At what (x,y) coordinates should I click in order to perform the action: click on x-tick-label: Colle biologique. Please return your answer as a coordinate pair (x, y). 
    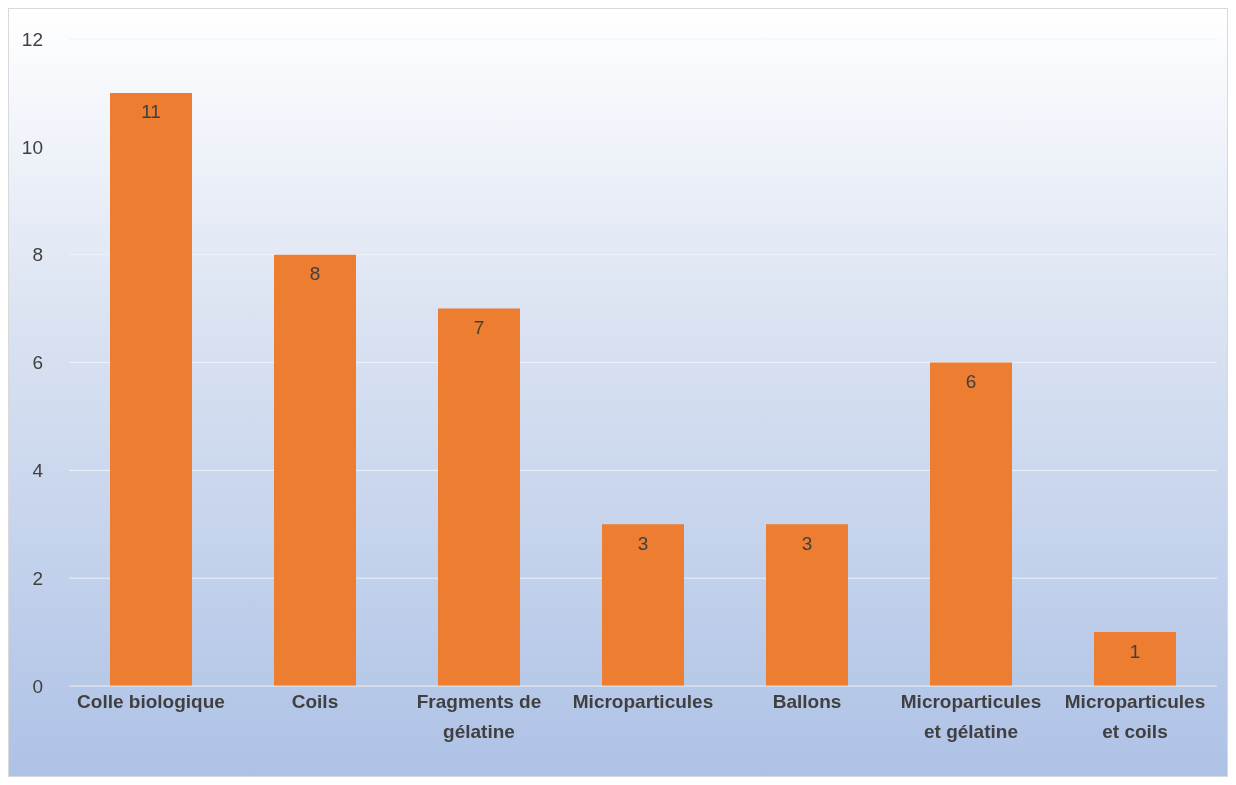
    Looking at the image, I should click on (151, 701).